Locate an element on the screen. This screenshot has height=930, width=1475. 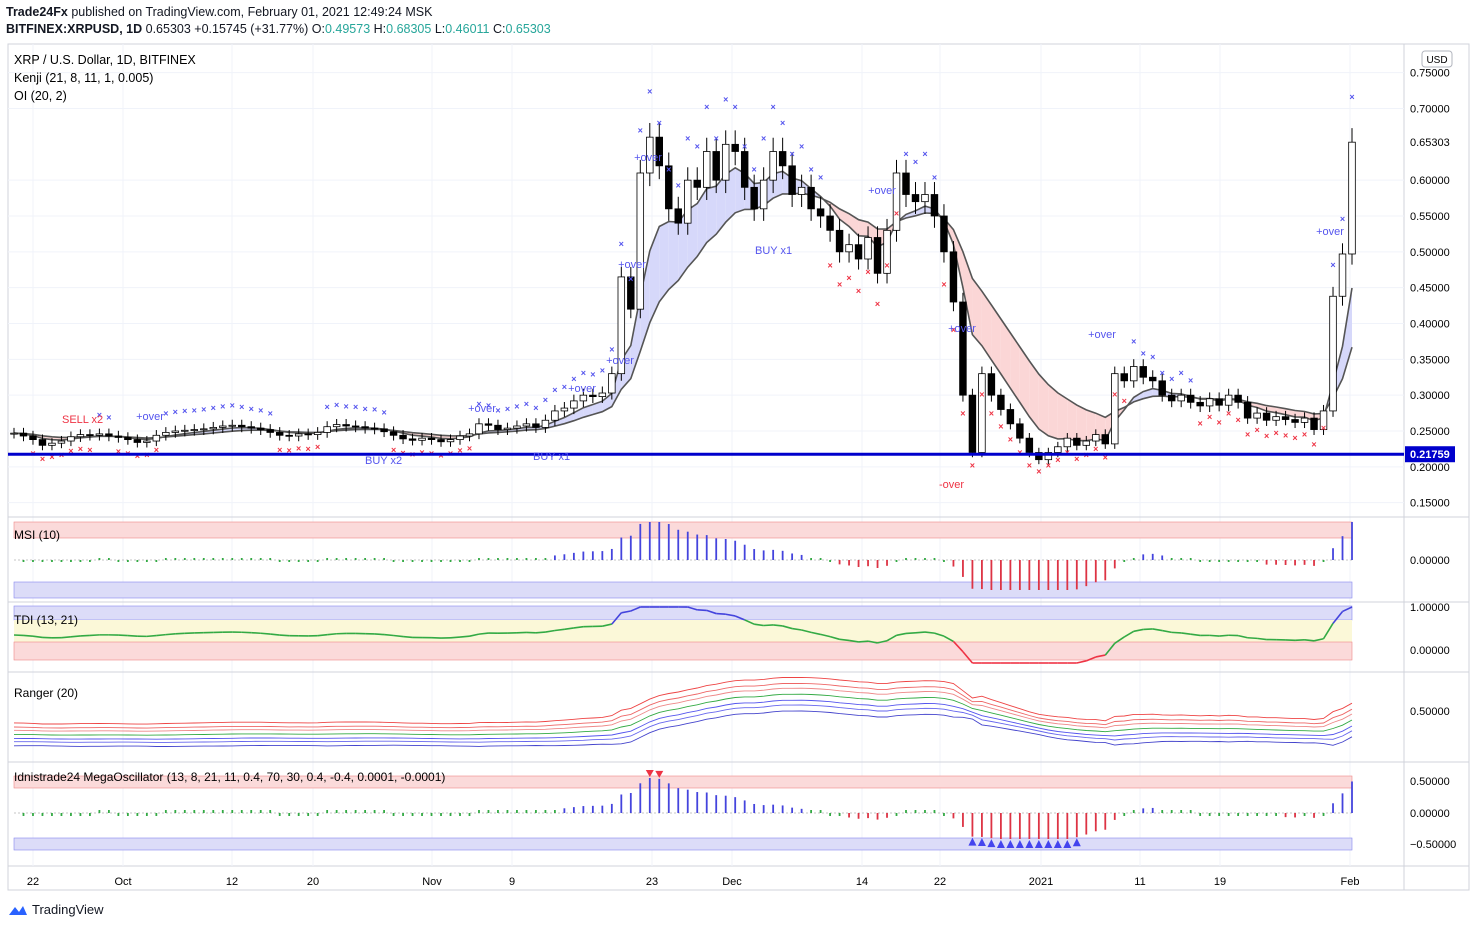
currency-badge: USD is located at coordinates (1437, 59).